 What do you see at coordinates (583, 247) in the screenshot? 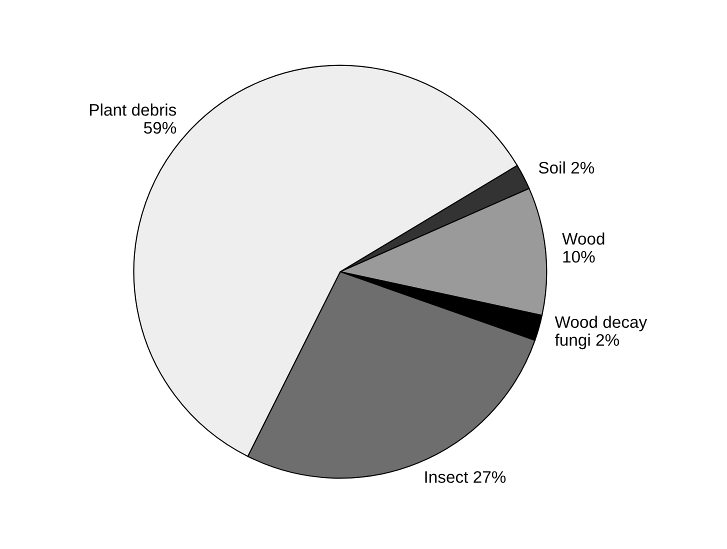
I see `slice-label: Wood 10%` at bounding box center [583, 247].